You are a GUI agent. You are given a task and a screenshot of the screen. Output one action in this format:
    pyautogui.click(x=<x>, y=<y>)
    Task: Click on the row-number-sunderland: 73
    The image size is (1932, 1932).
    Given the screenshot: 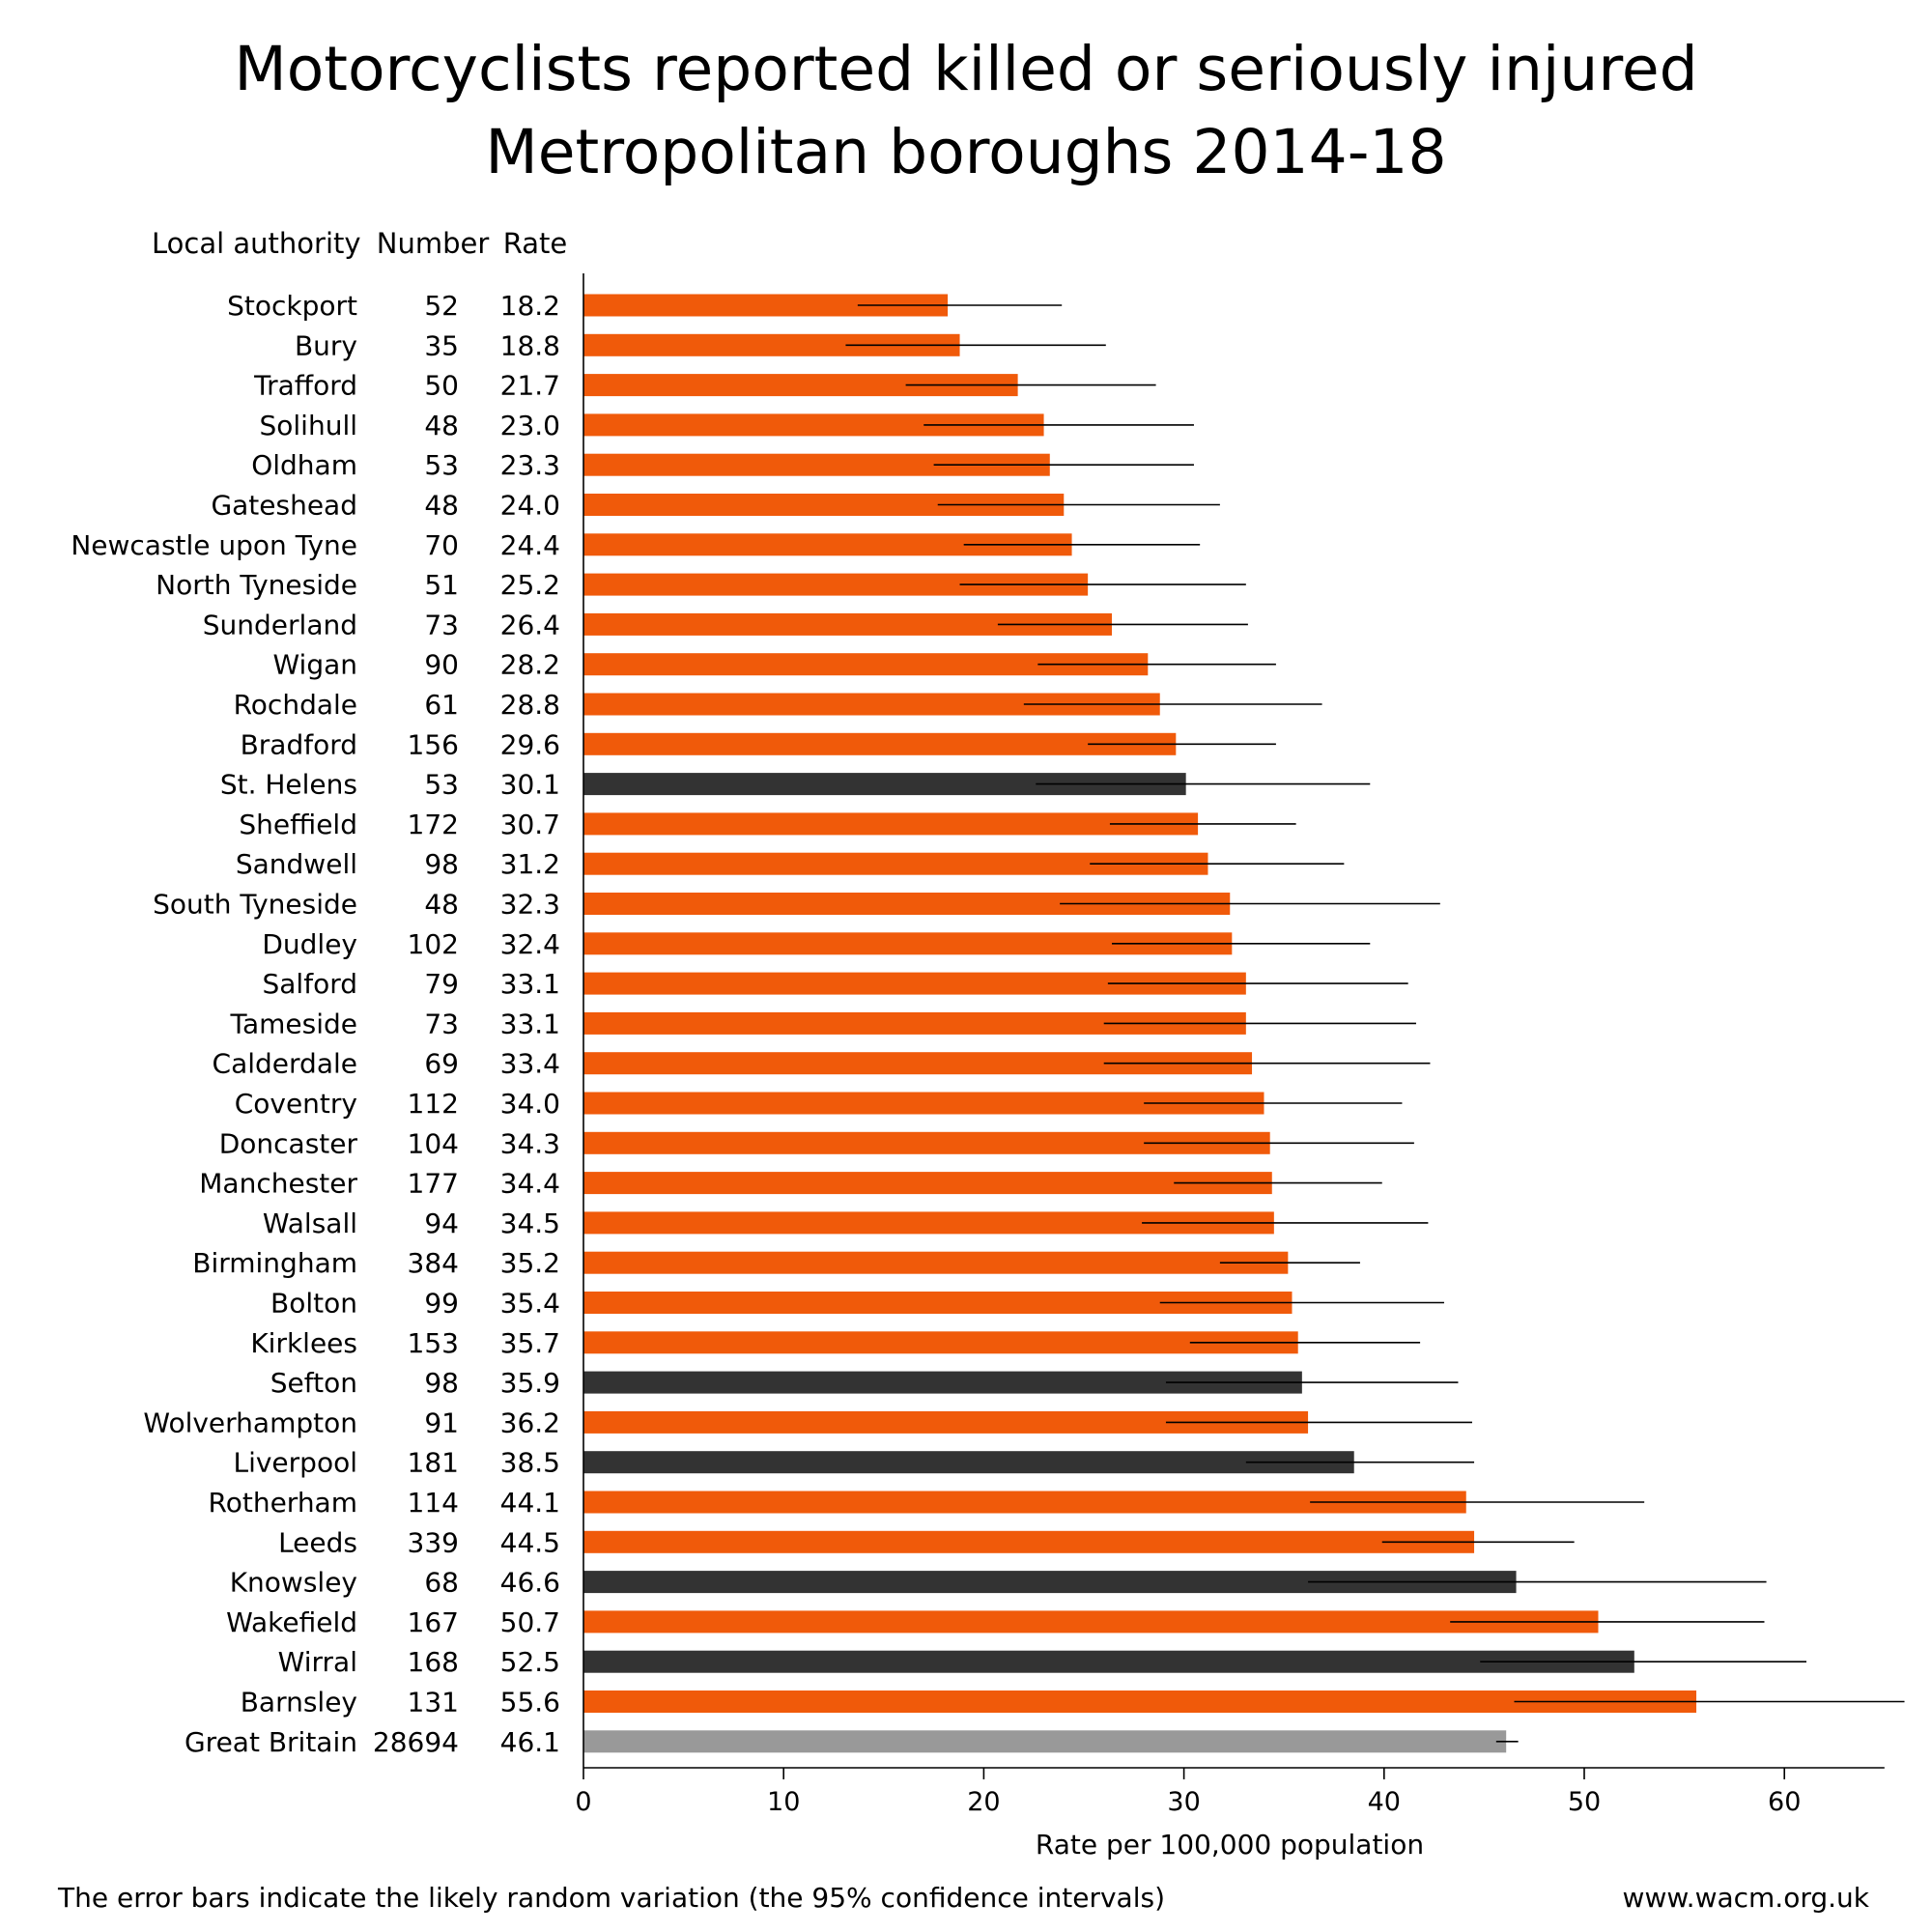 What is the action you would take?
    pyautogui.click(x=441, y=624)
    